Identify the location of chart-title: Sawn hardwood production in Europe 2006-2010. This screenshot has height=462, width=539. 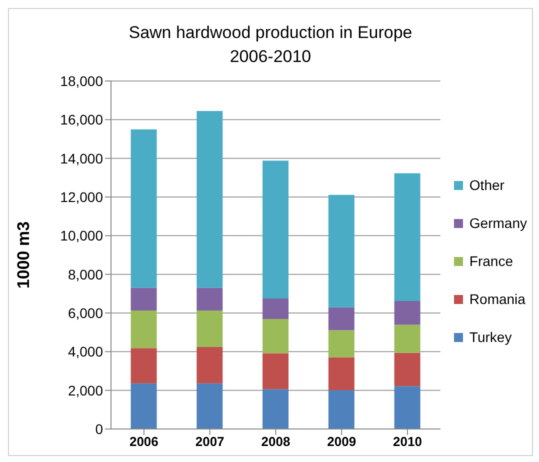
(271, 45).